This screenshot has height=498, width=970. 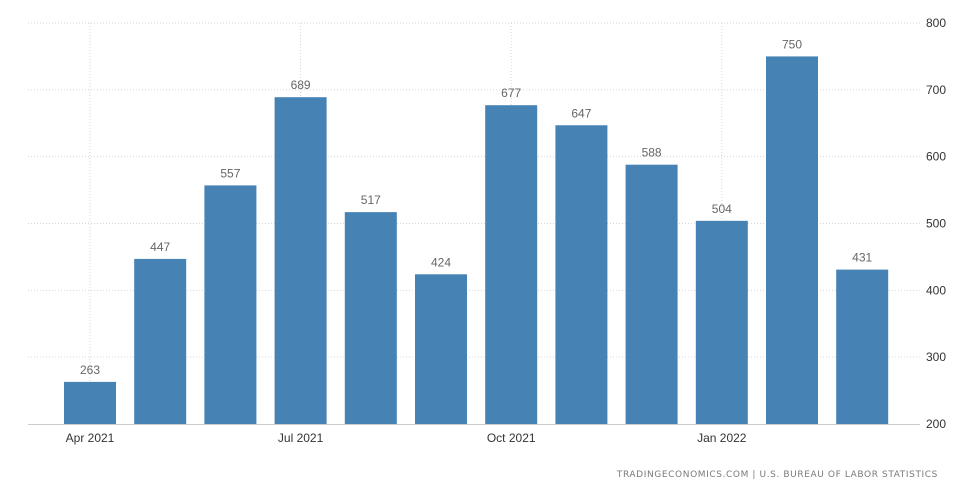 I want to click on data-label: 588, so click(x=652, y=153).